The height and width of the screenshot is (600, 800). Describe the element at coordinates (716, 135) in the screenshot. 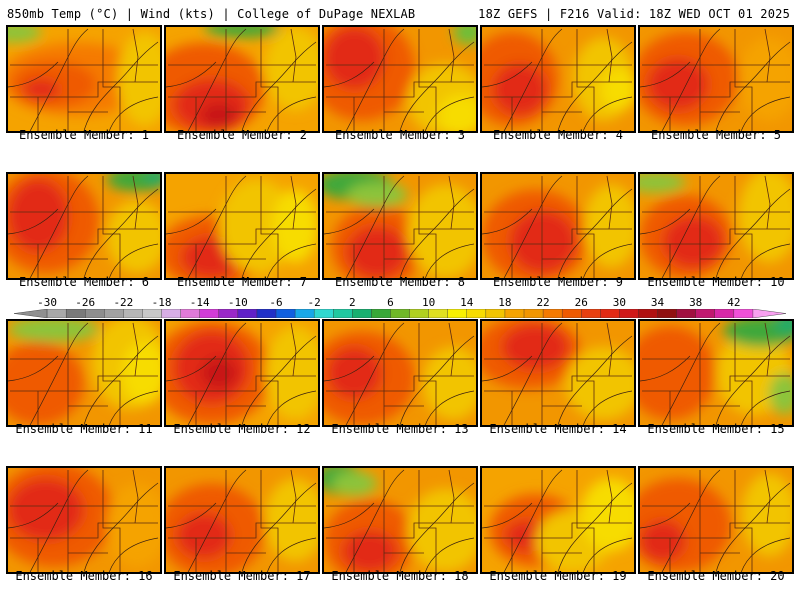

I see `ensemble-member-label: Ensemble Member: 5` at that location.